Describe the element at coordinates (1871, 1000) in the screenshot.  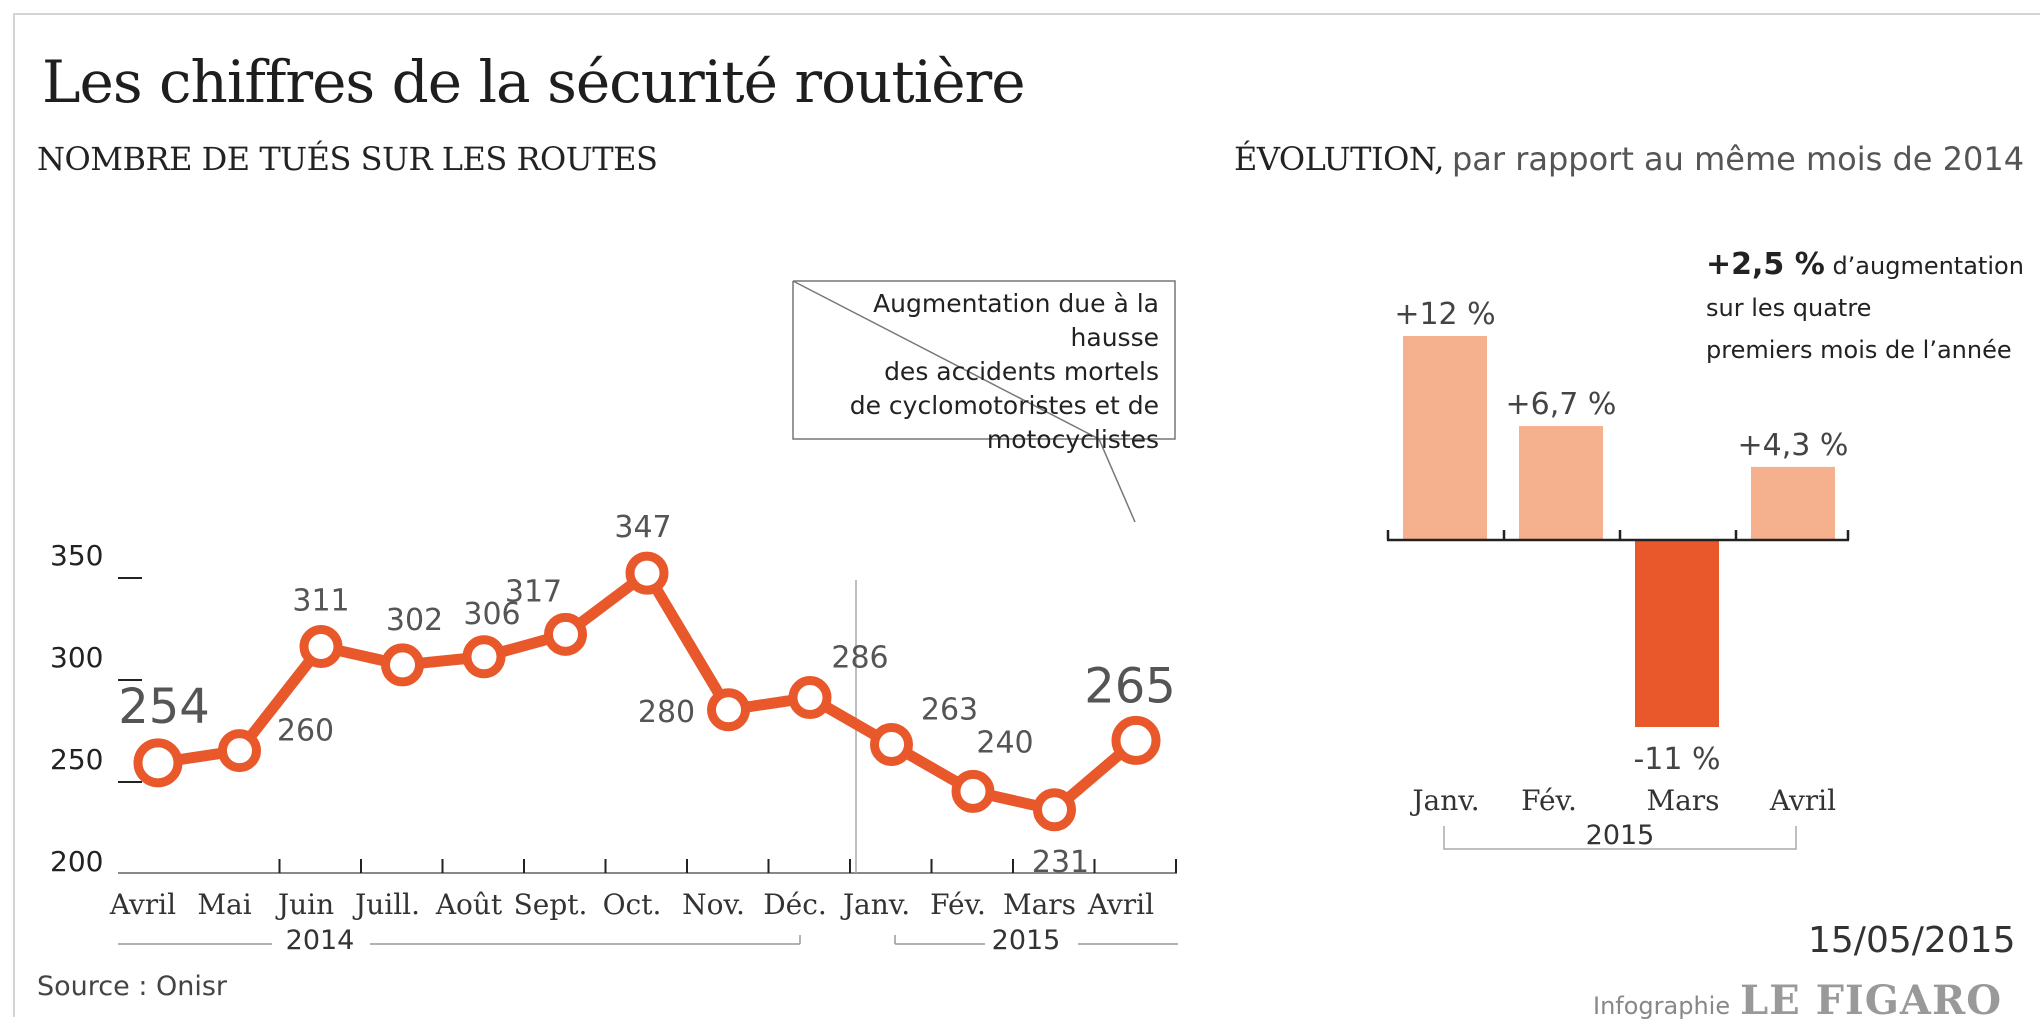
I see `brand-logo: LE FIGARO` at that location.